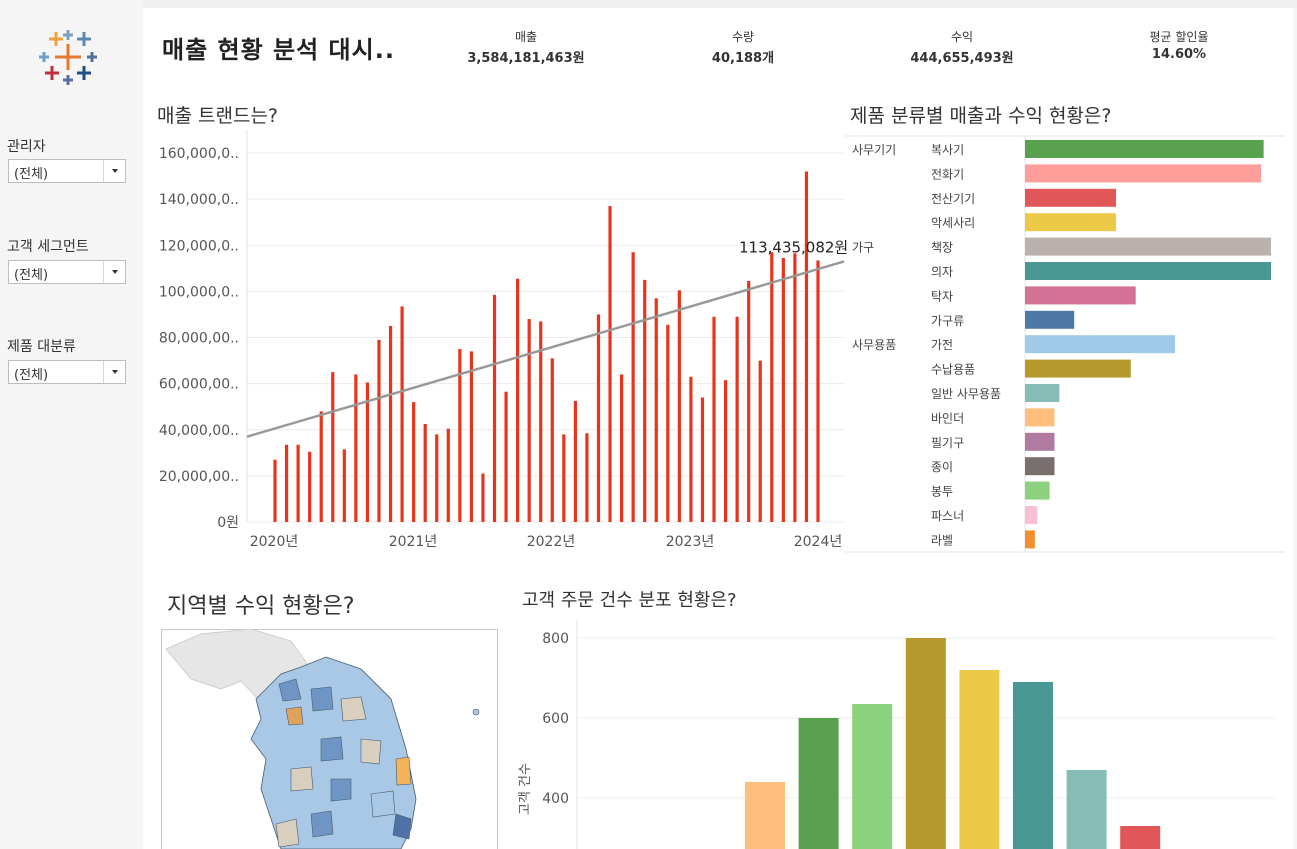 The height and width of the screenshot is (849, 1297). I want to click on category-label: 악세사리, so click(953, 223).